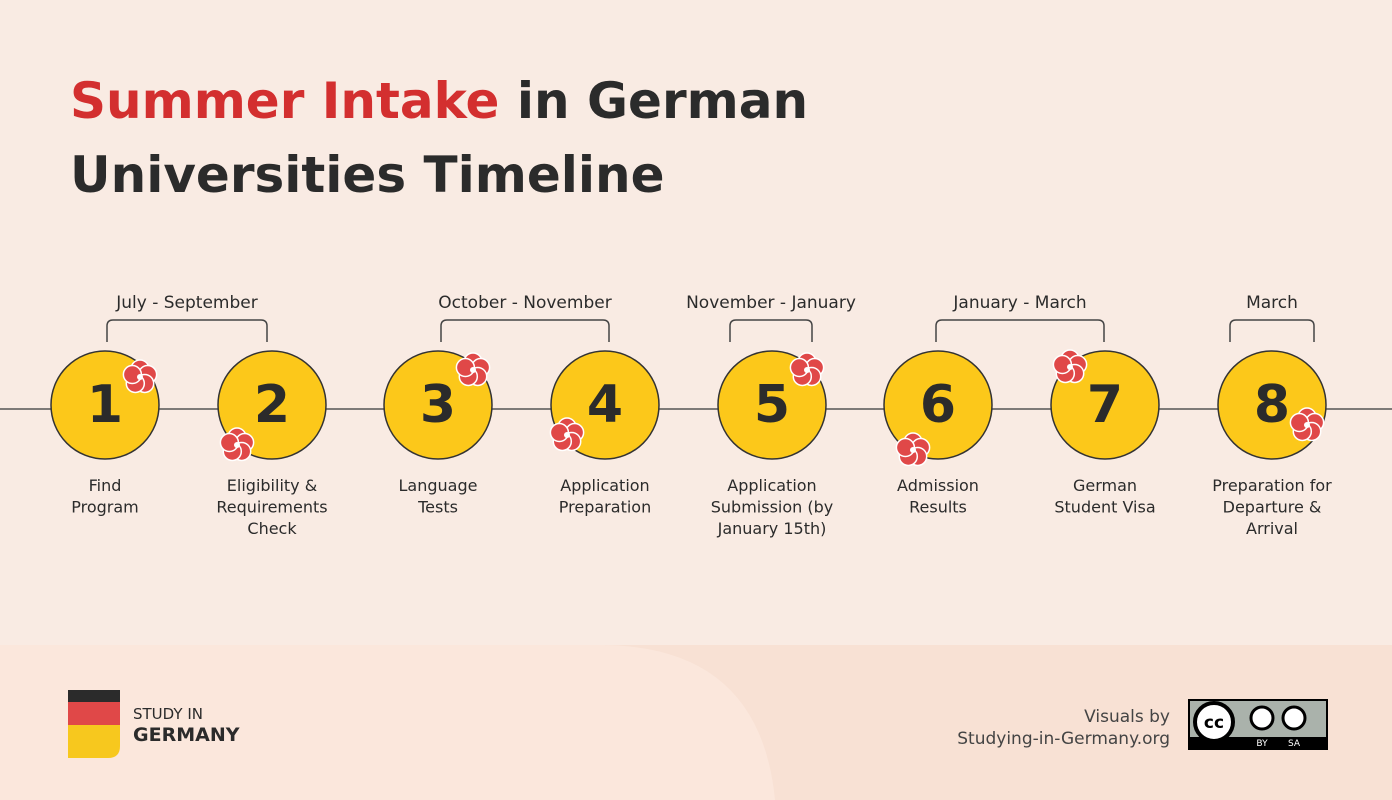 Image resolution: width=1392 pixels, height=800 pixels. What do you see at coordinates (1272, 528) in the screenshot?
I see `step-label: Arrival` at bounding box center [1272, 528].